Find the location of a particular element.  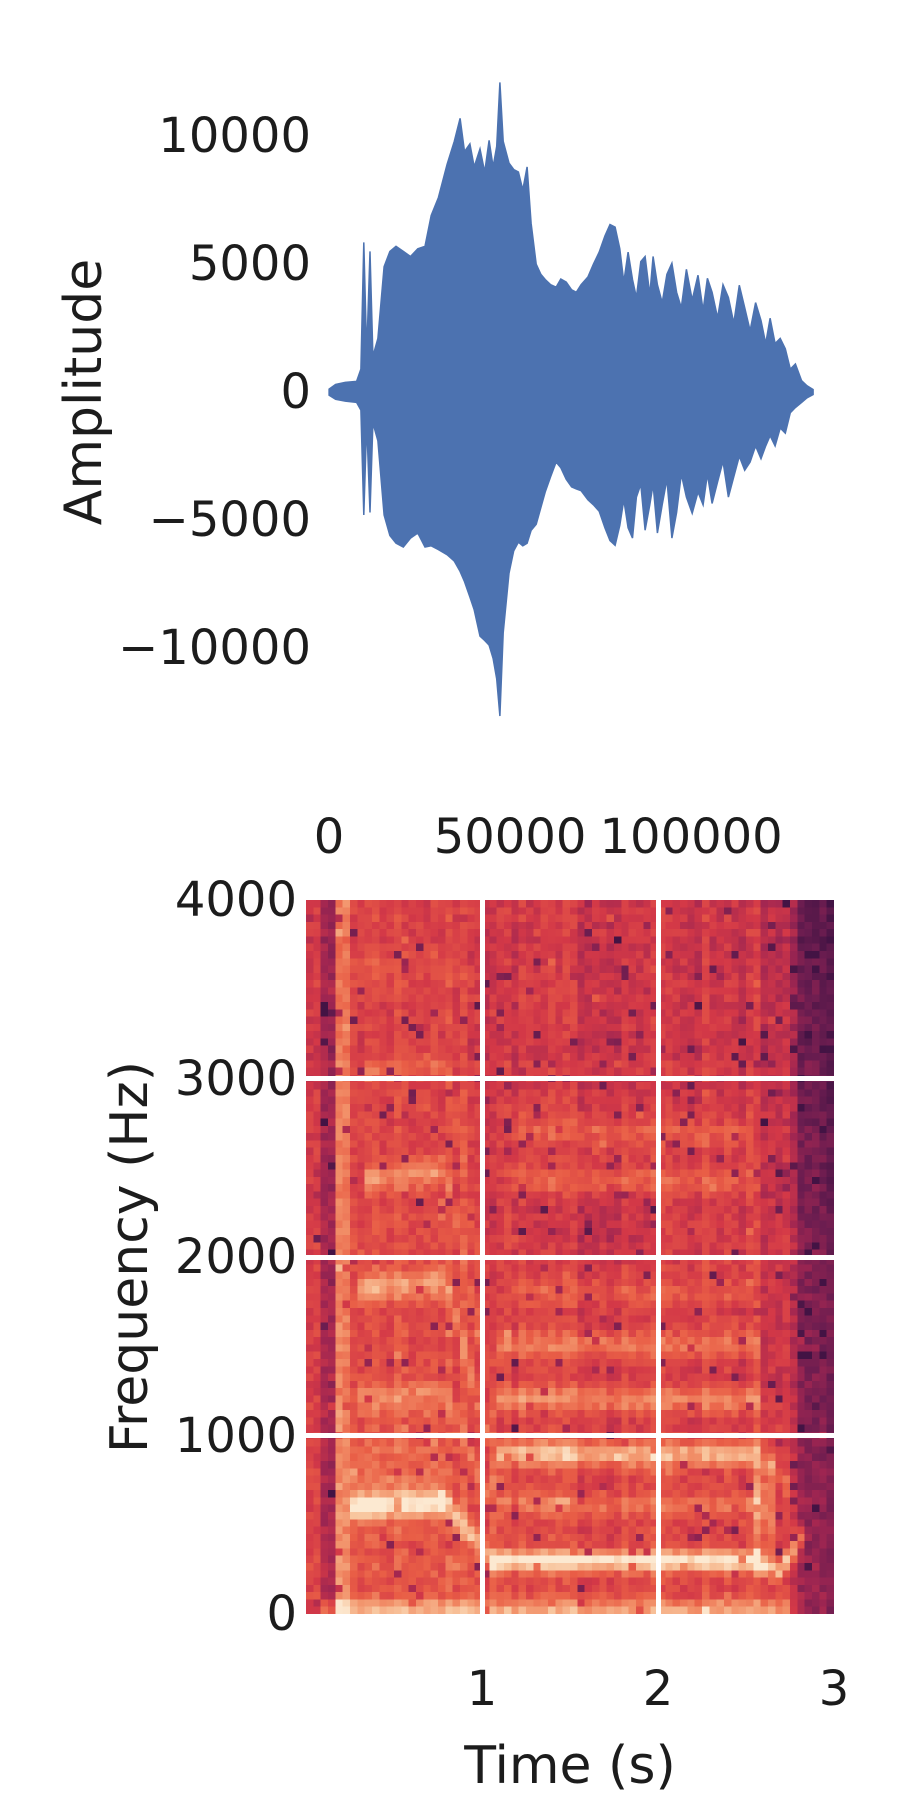

waveform-ytick-label: 10000 is located at coordinates (234, 136).